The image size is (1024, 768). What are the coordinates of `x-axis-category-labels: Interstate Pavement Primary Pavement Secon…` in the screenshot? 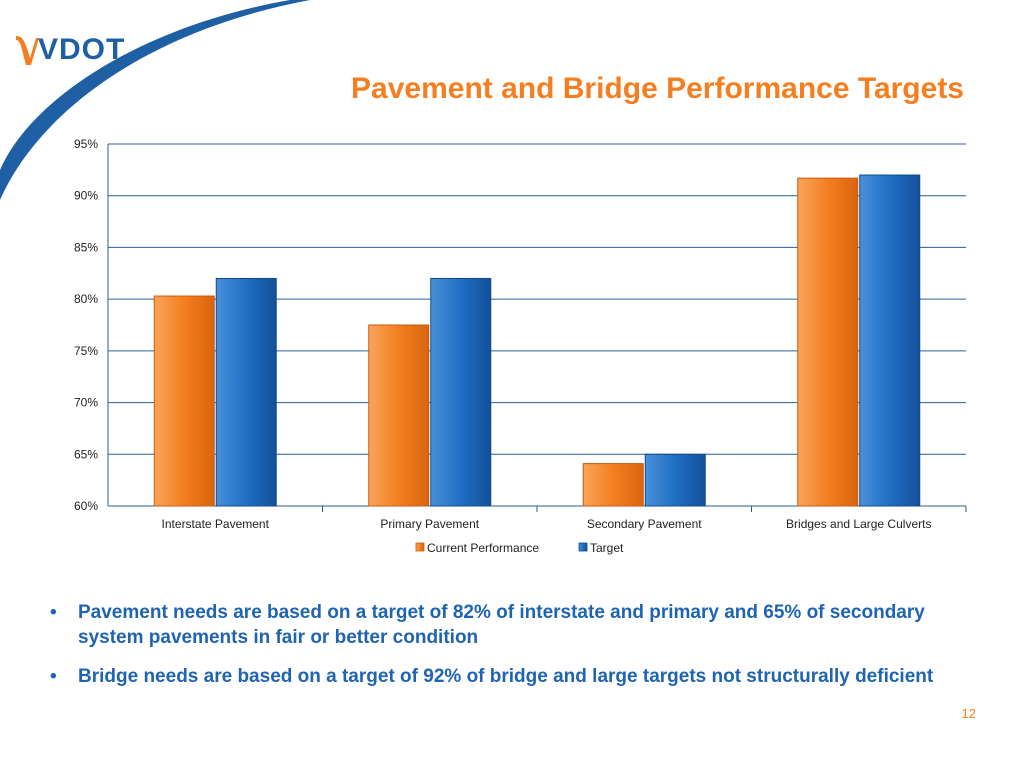 It's located at (547, 524).